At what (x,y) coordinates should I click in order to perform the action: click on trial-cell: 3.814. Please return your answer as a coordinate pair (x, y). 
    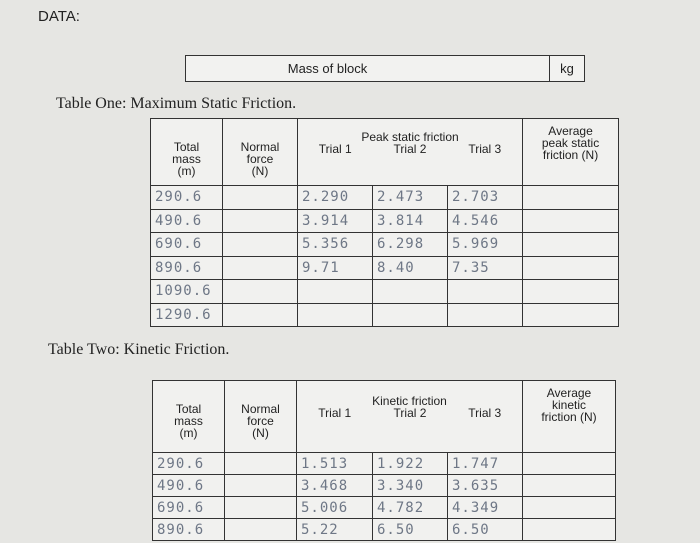
    Looking at the image, I should click on (410, 220).